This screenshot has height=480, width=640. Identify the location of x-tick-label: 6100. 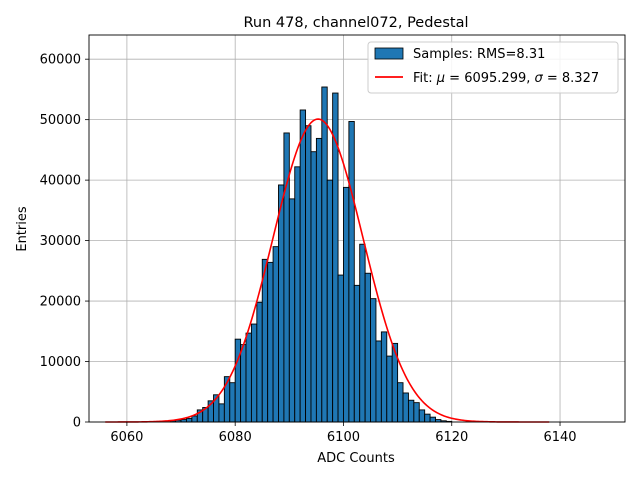
(343, 437).